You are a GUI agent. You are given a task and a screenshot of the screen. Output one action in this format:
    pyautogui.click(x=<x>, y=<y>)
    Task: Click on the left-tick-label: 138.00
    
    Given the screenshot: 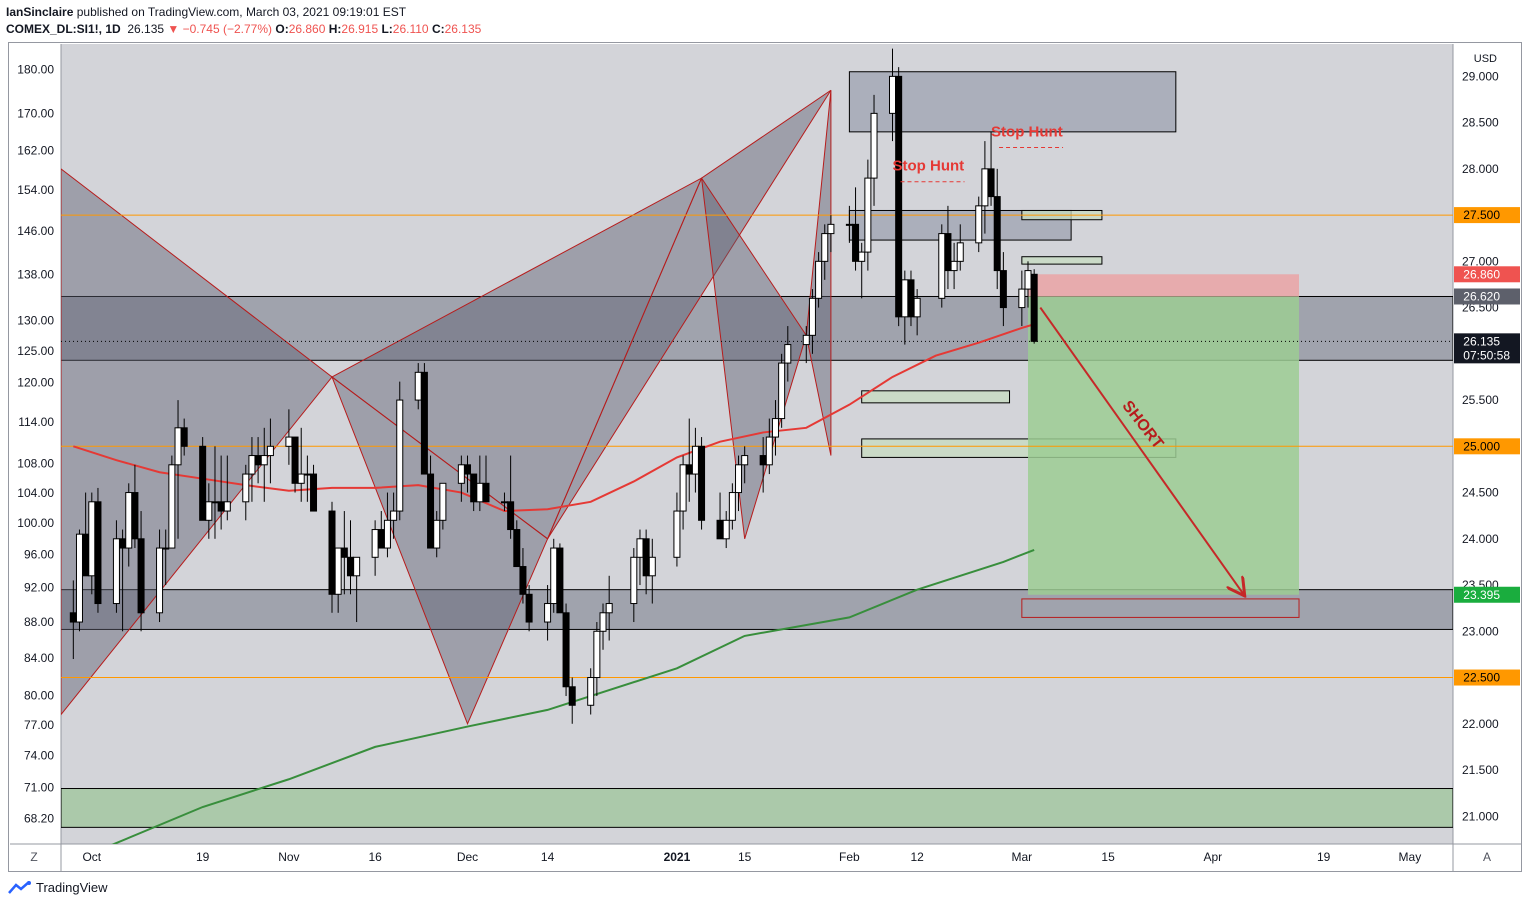 What is the action you would take?
    pyautogui.click(x=35, y=274)
    